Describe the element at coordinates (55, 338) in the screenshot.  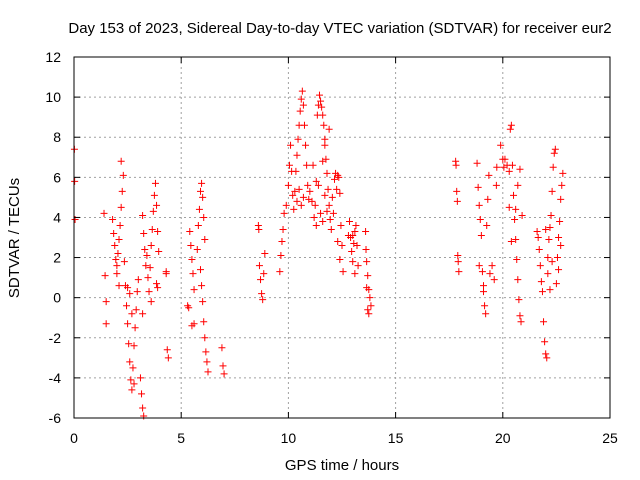
I see `y-tick-label: -2` at that location.